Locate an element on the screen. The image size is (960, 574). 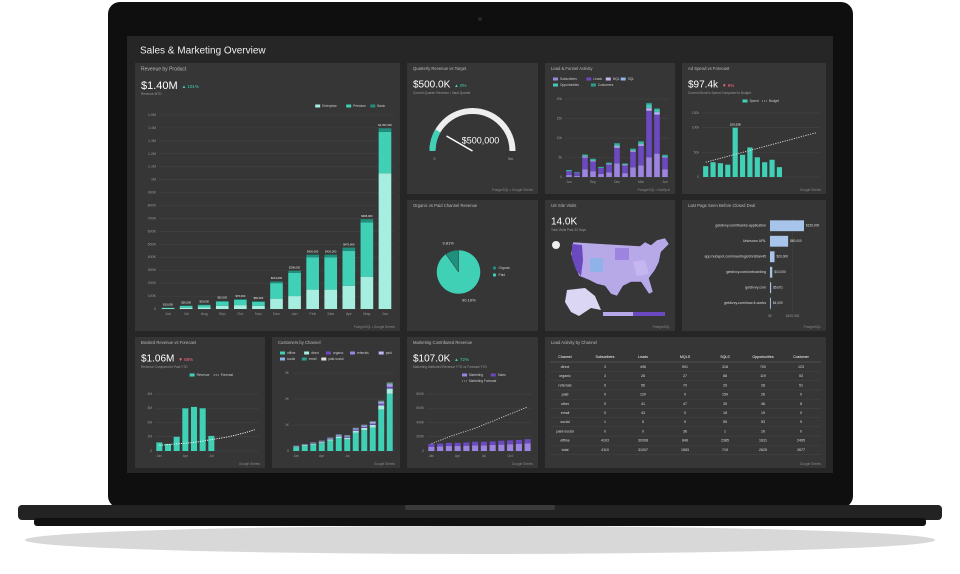
total-label: $296,000 is located at coordinates (295, 267).